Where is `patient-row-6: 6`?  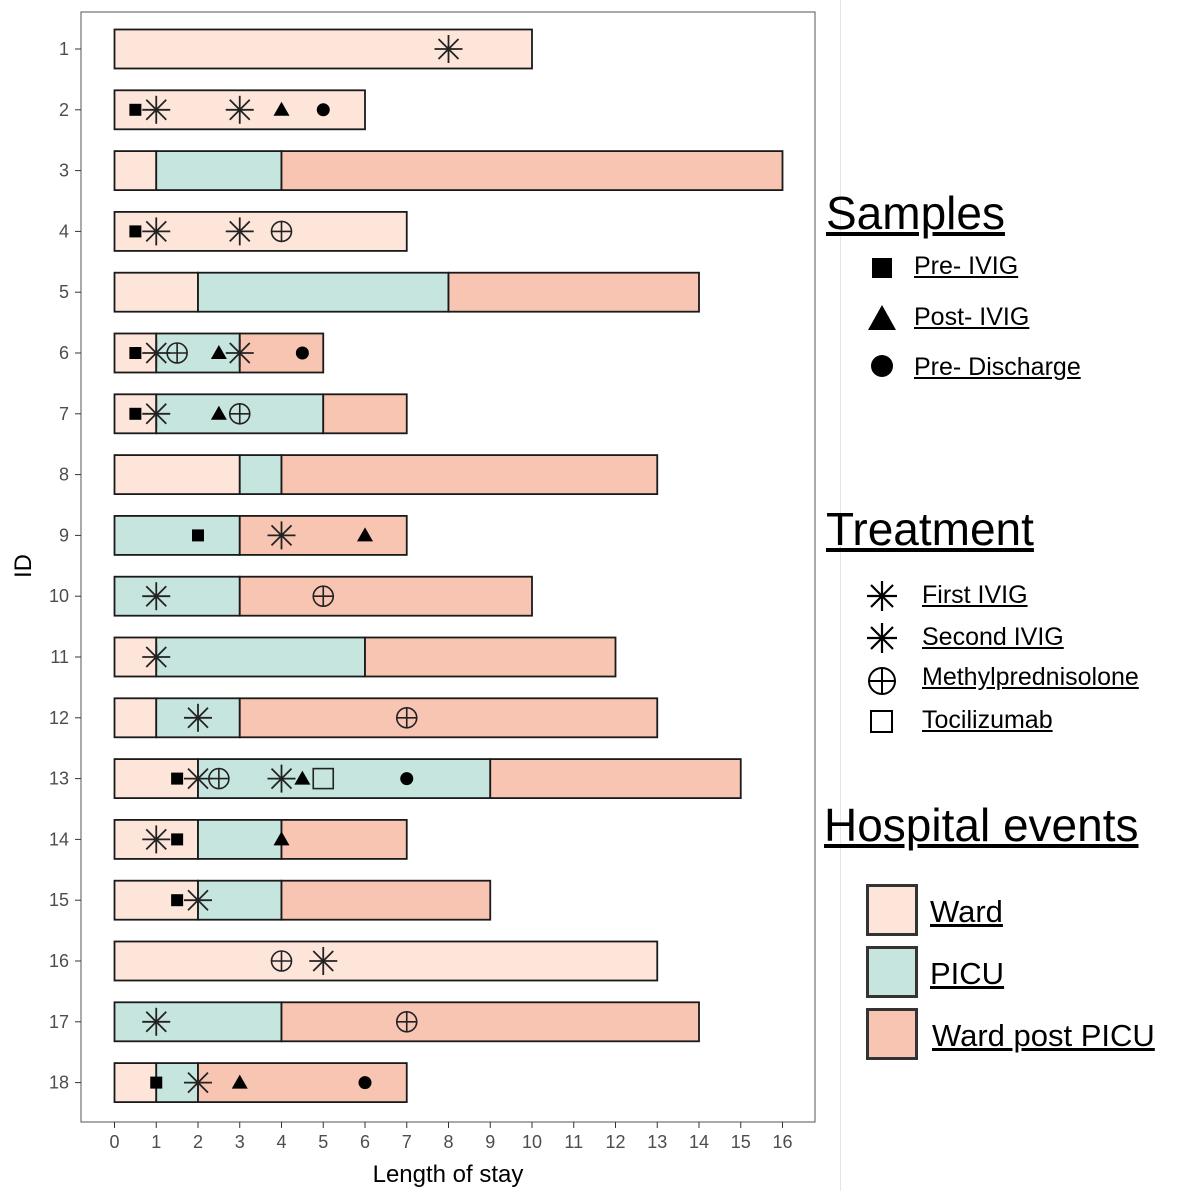 patient-row-6: 6 is located at coordinates (192, 353).